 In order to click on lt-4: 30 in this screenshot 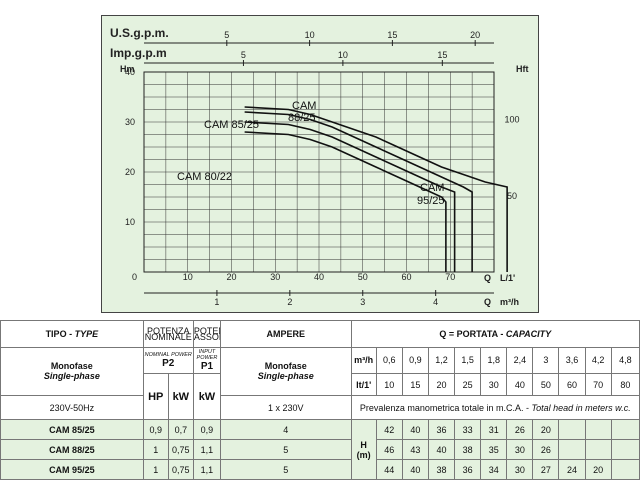, I will do `click(494, 384)`.